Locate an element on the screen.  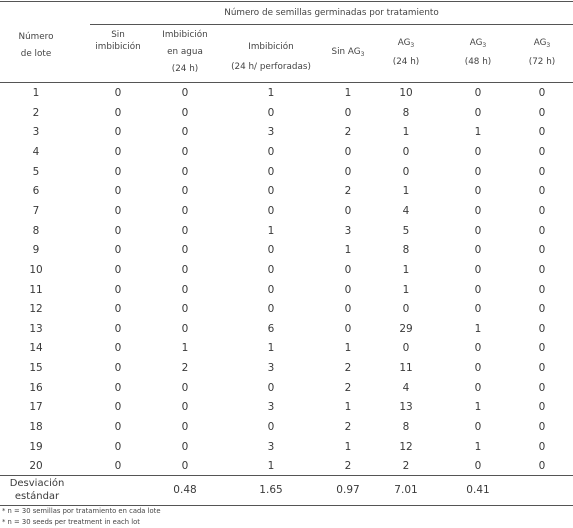
column-header-text: AG is located at coordinates (404, 43).